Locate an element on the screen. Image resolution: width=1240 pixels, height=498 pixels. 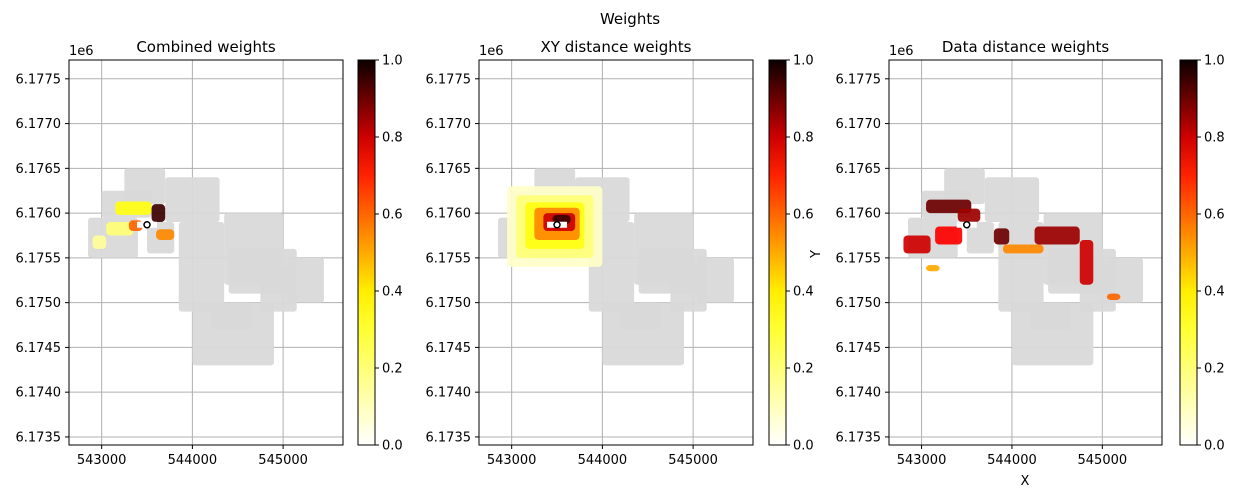
subplot-title: Combined weights is located at coordinates (206, 47).